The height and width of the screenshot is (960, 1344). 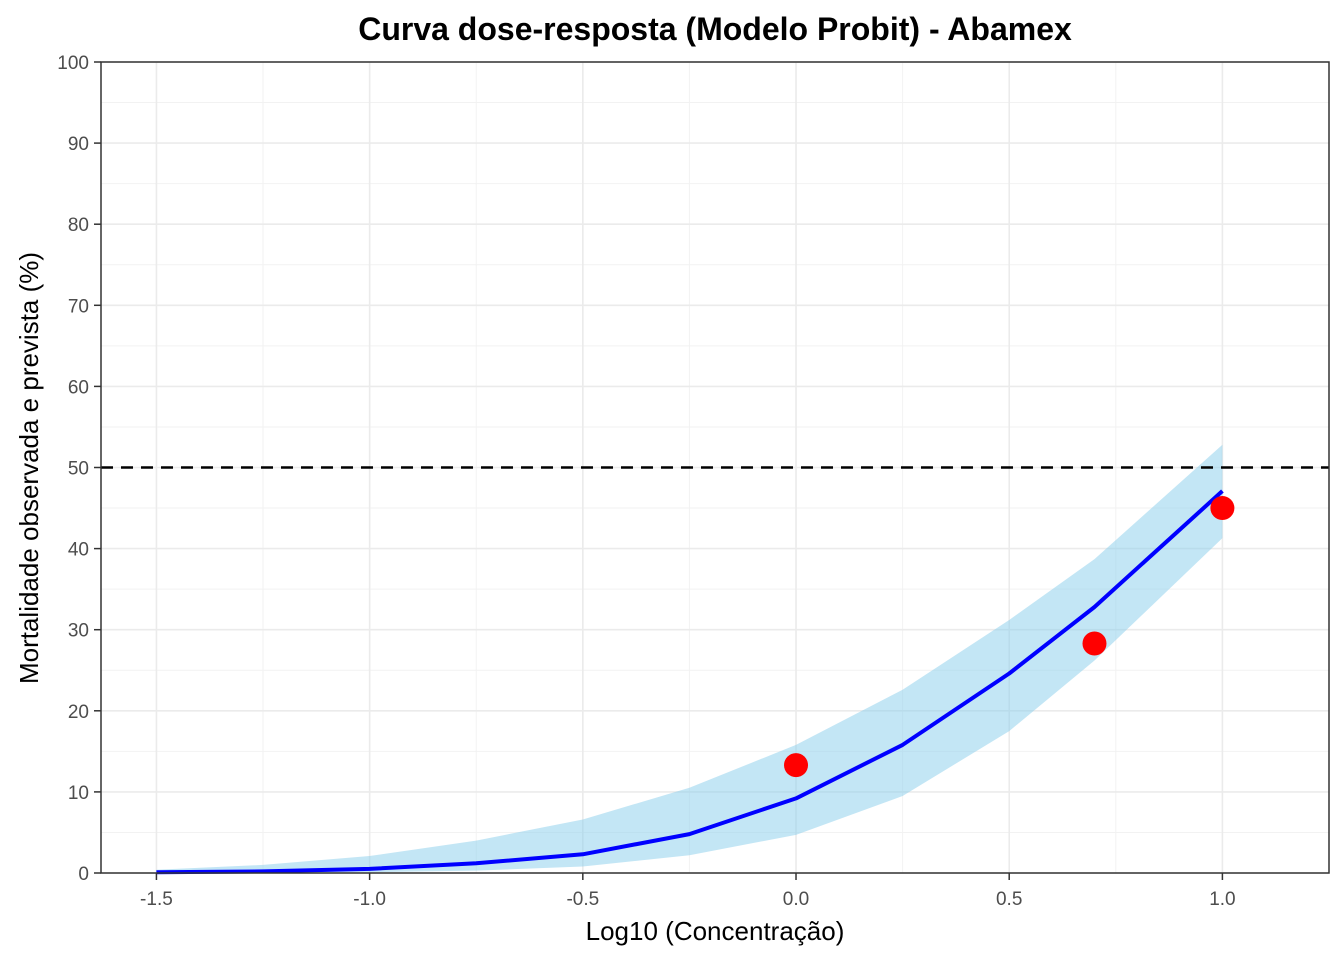 What do you see at coordinates (78, 793) in the screenshot?
I see `y-tick-label: 10` at bounding box center [78, 793].